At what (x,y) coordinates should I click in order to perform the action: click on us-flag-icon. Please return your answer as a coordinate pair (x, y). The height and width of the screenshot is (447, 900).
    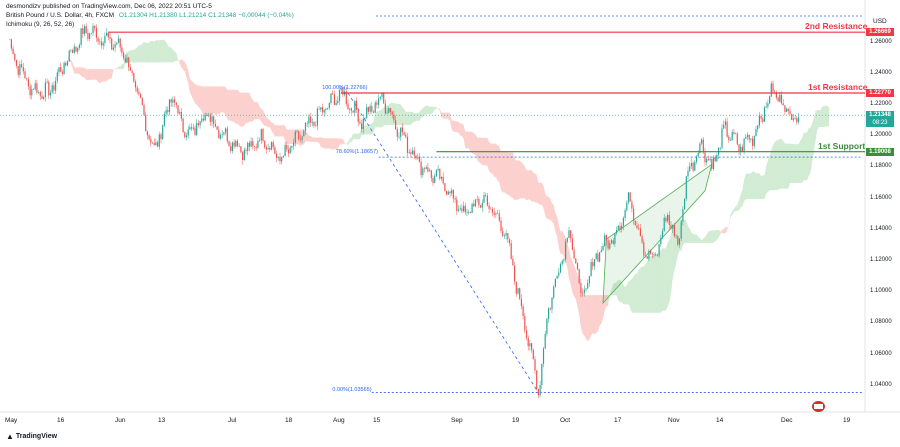
    Looking at the image, I should click on (818, 406).